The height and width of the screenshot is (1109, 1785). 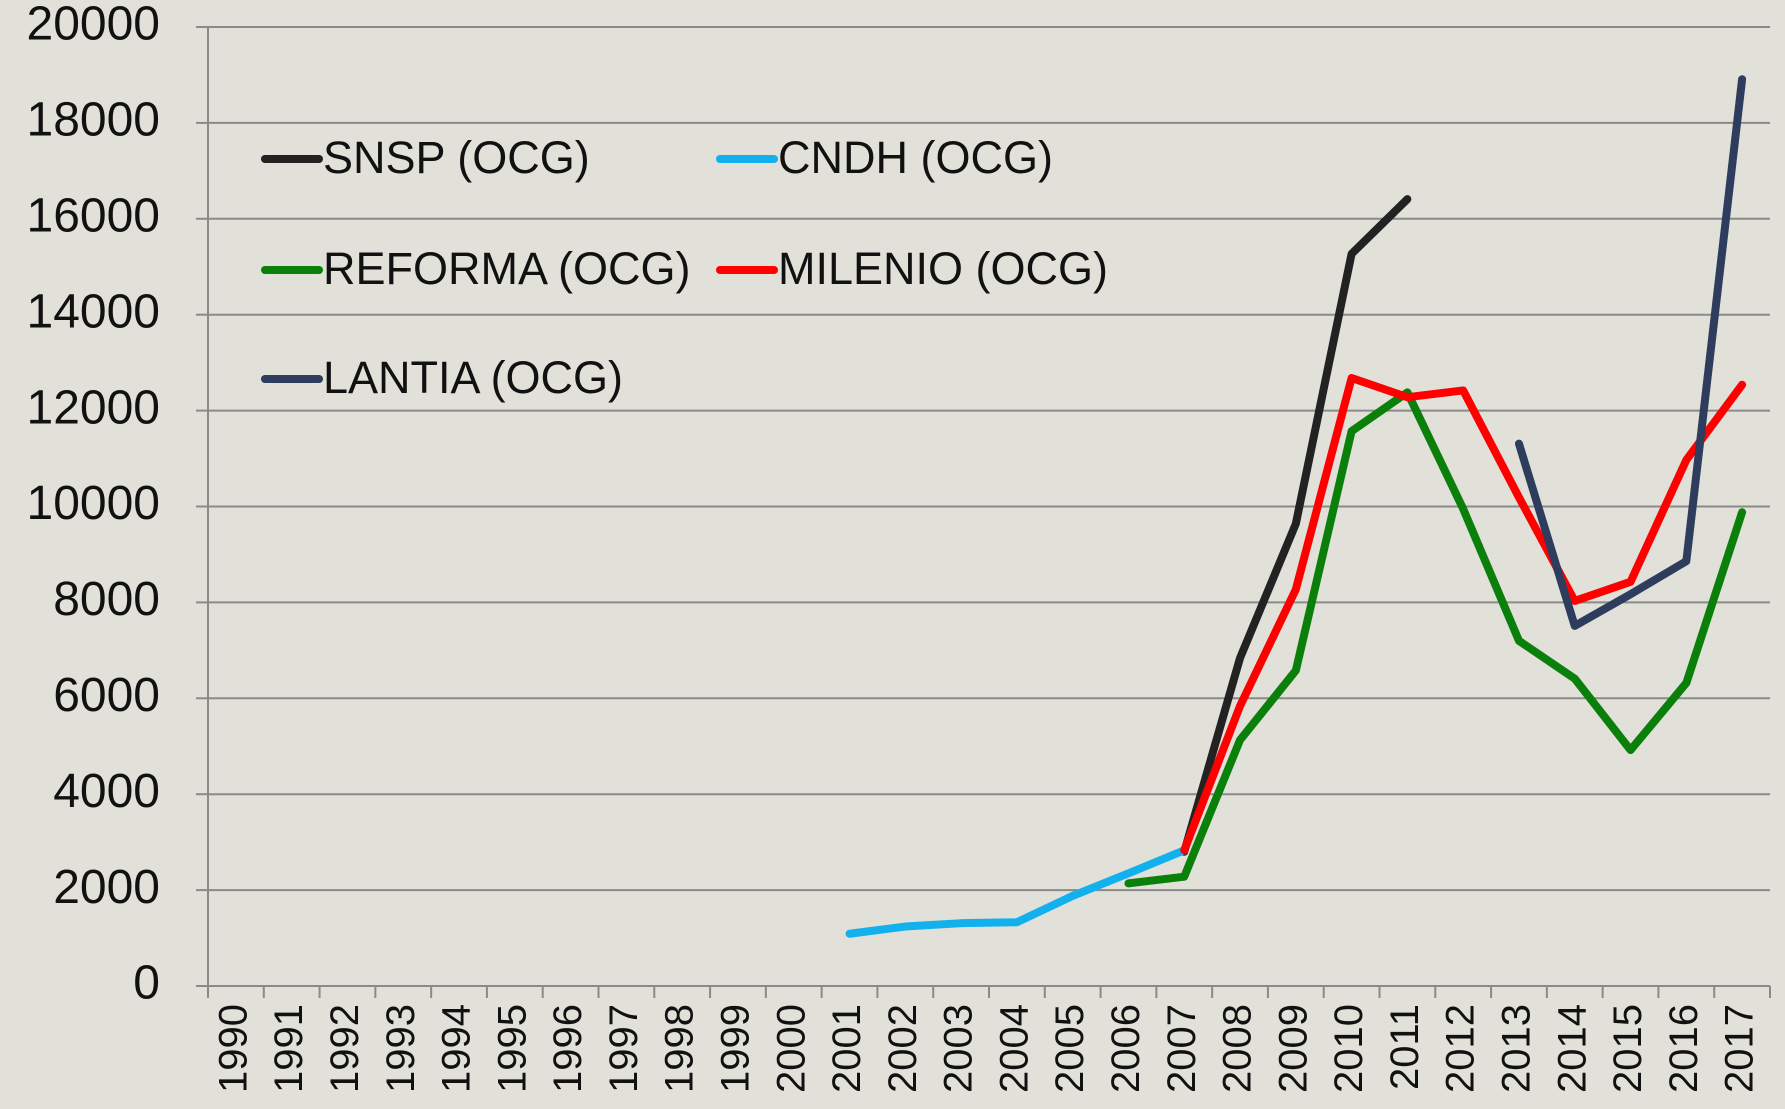 I want to click on x-tick-label: 1990, so click(x=233, y=1048).